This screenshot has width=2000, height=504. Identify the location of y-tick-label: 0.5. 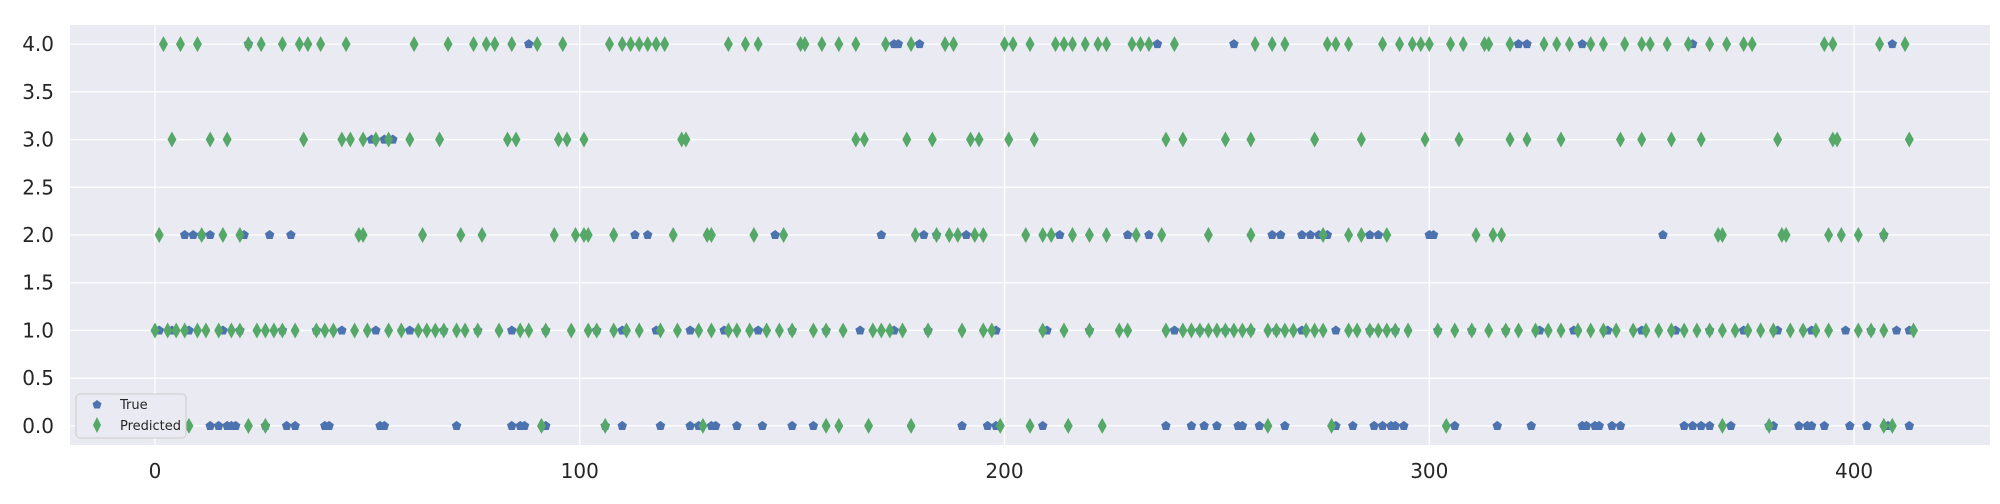
(38, 378).